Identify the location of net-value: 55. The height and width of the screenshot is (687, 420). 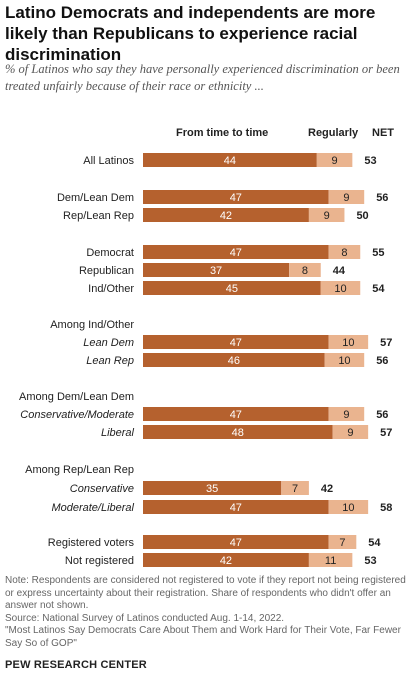
(378, 253).